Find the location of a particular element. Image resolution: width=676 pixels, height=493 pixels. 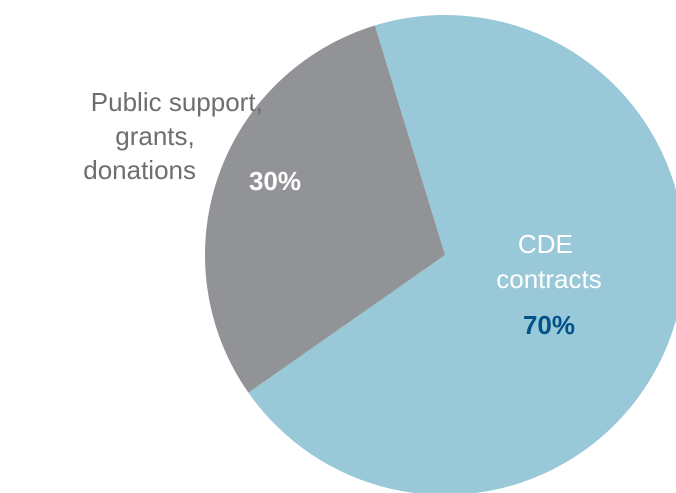

slice-label-cde-contracts: CDE contracts is located at coordinates (549, 261).